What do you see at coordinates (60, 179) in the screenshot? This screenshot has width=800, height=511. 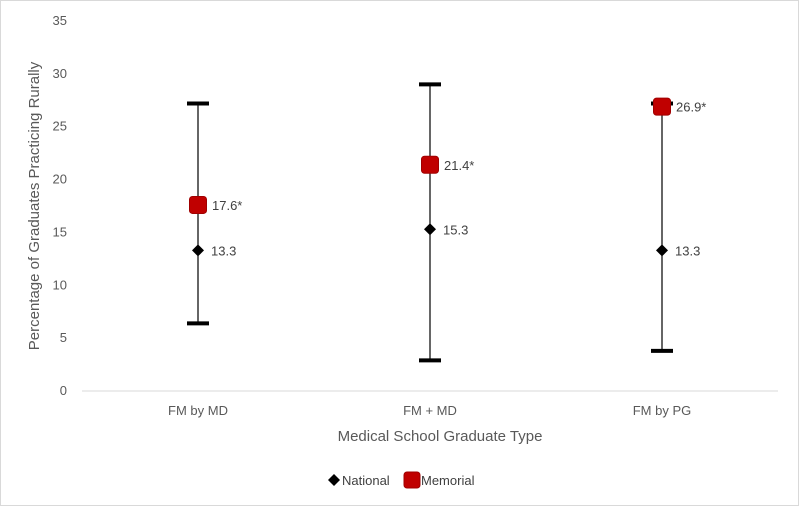 I see `y-tick-label: 20` at bounding box center [60, 179].